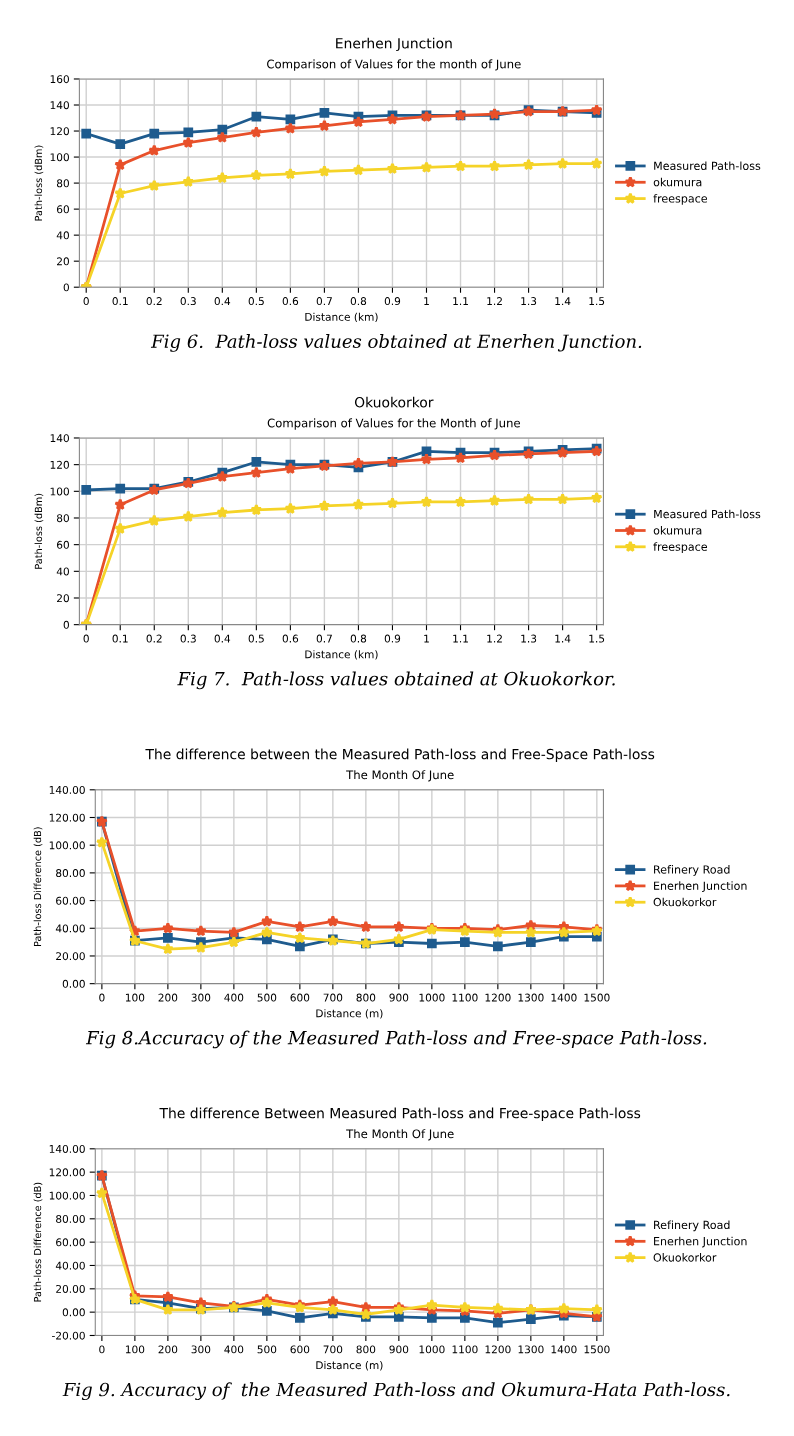 The height and width of the screenshot is (1436, 794). I want to click on caption: Fig 9. Accuracy of the Measured Path-loss and Okumura-Hata Path-loss., so click(396, 1391).